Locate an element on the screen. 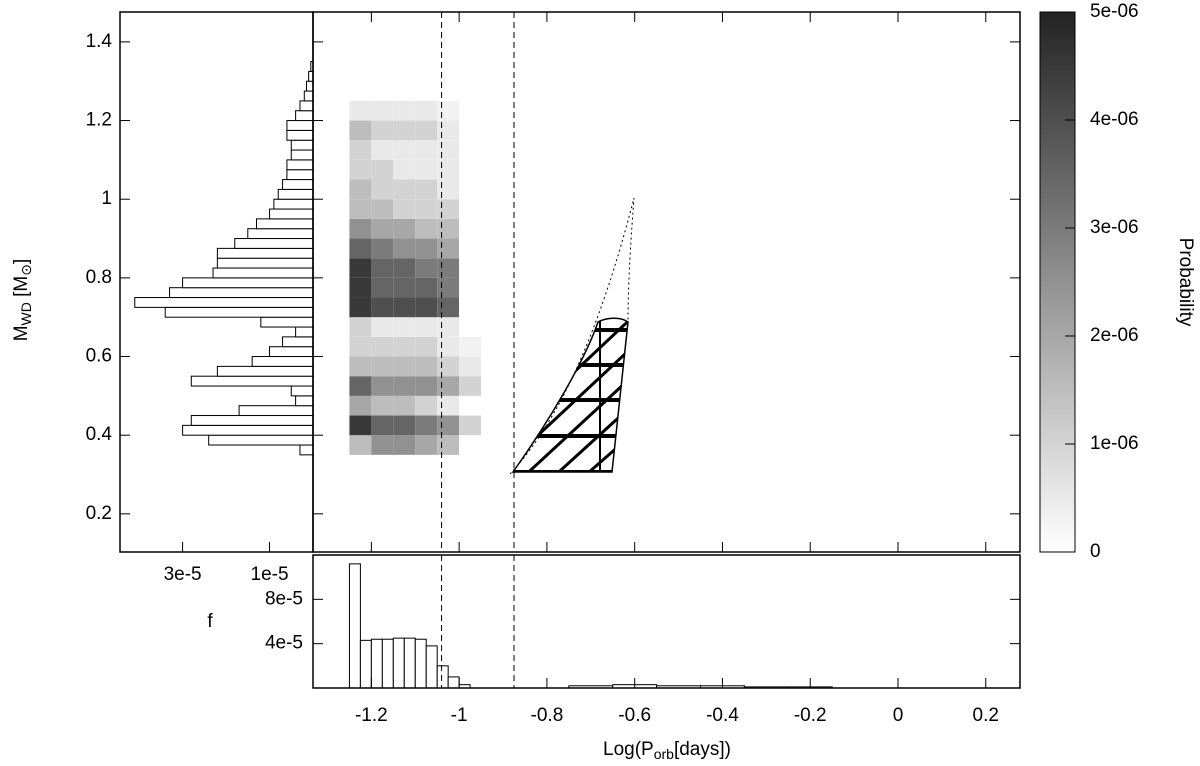 This screenshot has width=1200, height=766. y-axis-label: MWD [M⊙] is located at coordinates (22, 300).